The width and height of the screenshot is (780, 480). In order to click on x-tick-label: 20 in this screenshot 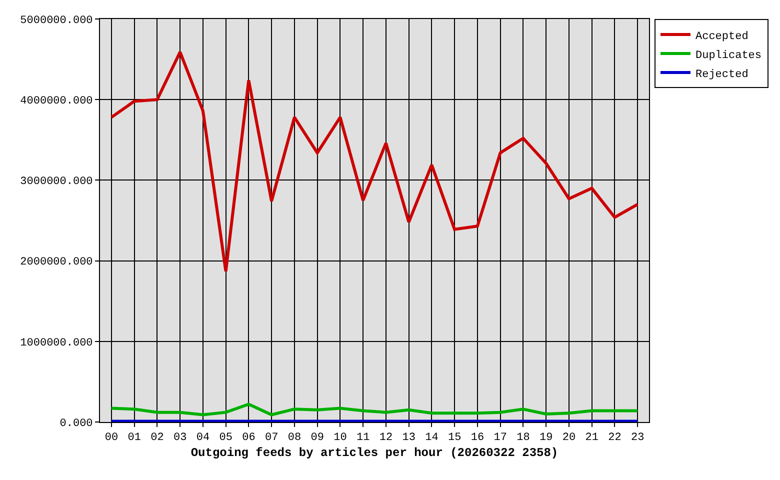, I will do `click(569, 438)`.